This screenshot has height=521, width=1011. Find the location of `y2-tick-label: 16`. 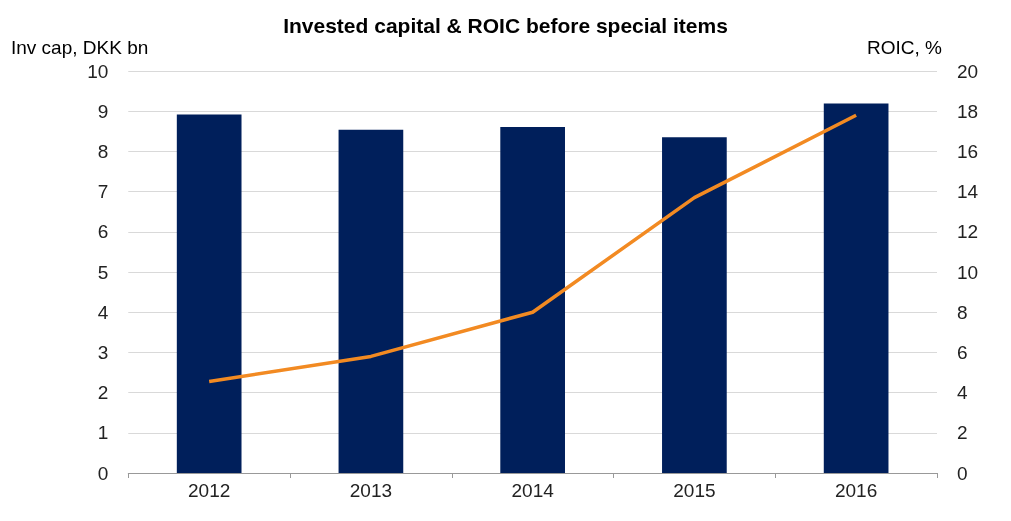

y2-tick-label: 16 is located at coordinates (968, 151).